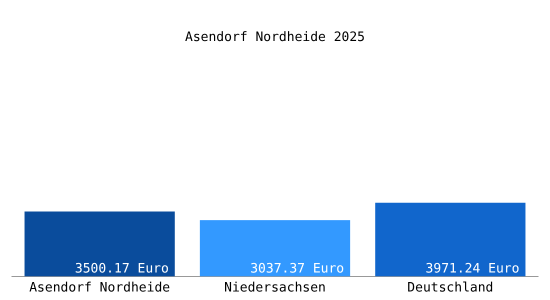 Image resolution: width=550 pixels, height=300 pixels. Describe the element at coordinates (297, 268) in the screenshot. I see `data-label: 3037.37 Euro` at that location.